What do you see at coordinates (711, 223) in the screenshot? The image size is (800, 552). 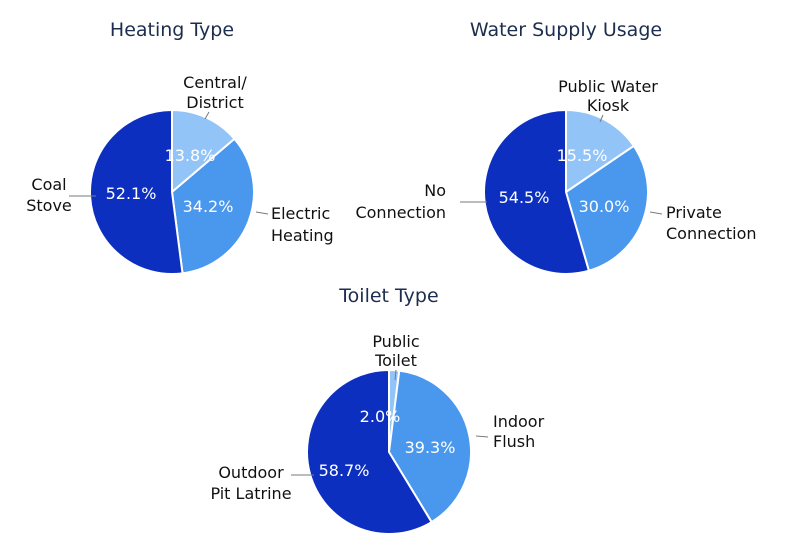 I see `slice-category-label: Private Connection` at bounding box center [711, 223].